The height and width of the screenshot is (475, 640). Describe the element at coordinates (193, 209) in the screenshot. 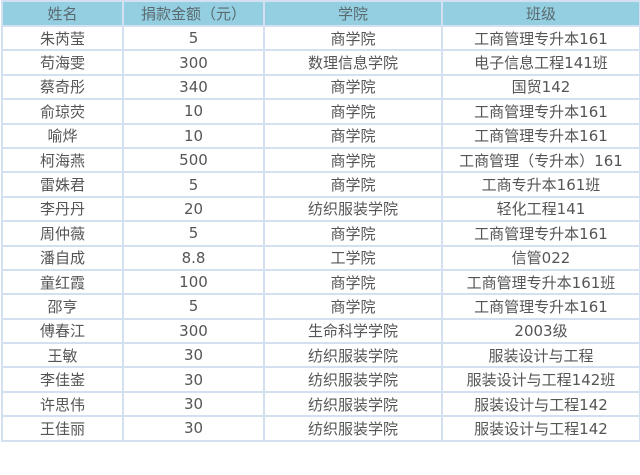

I see `cell-amount: 20` at that location.